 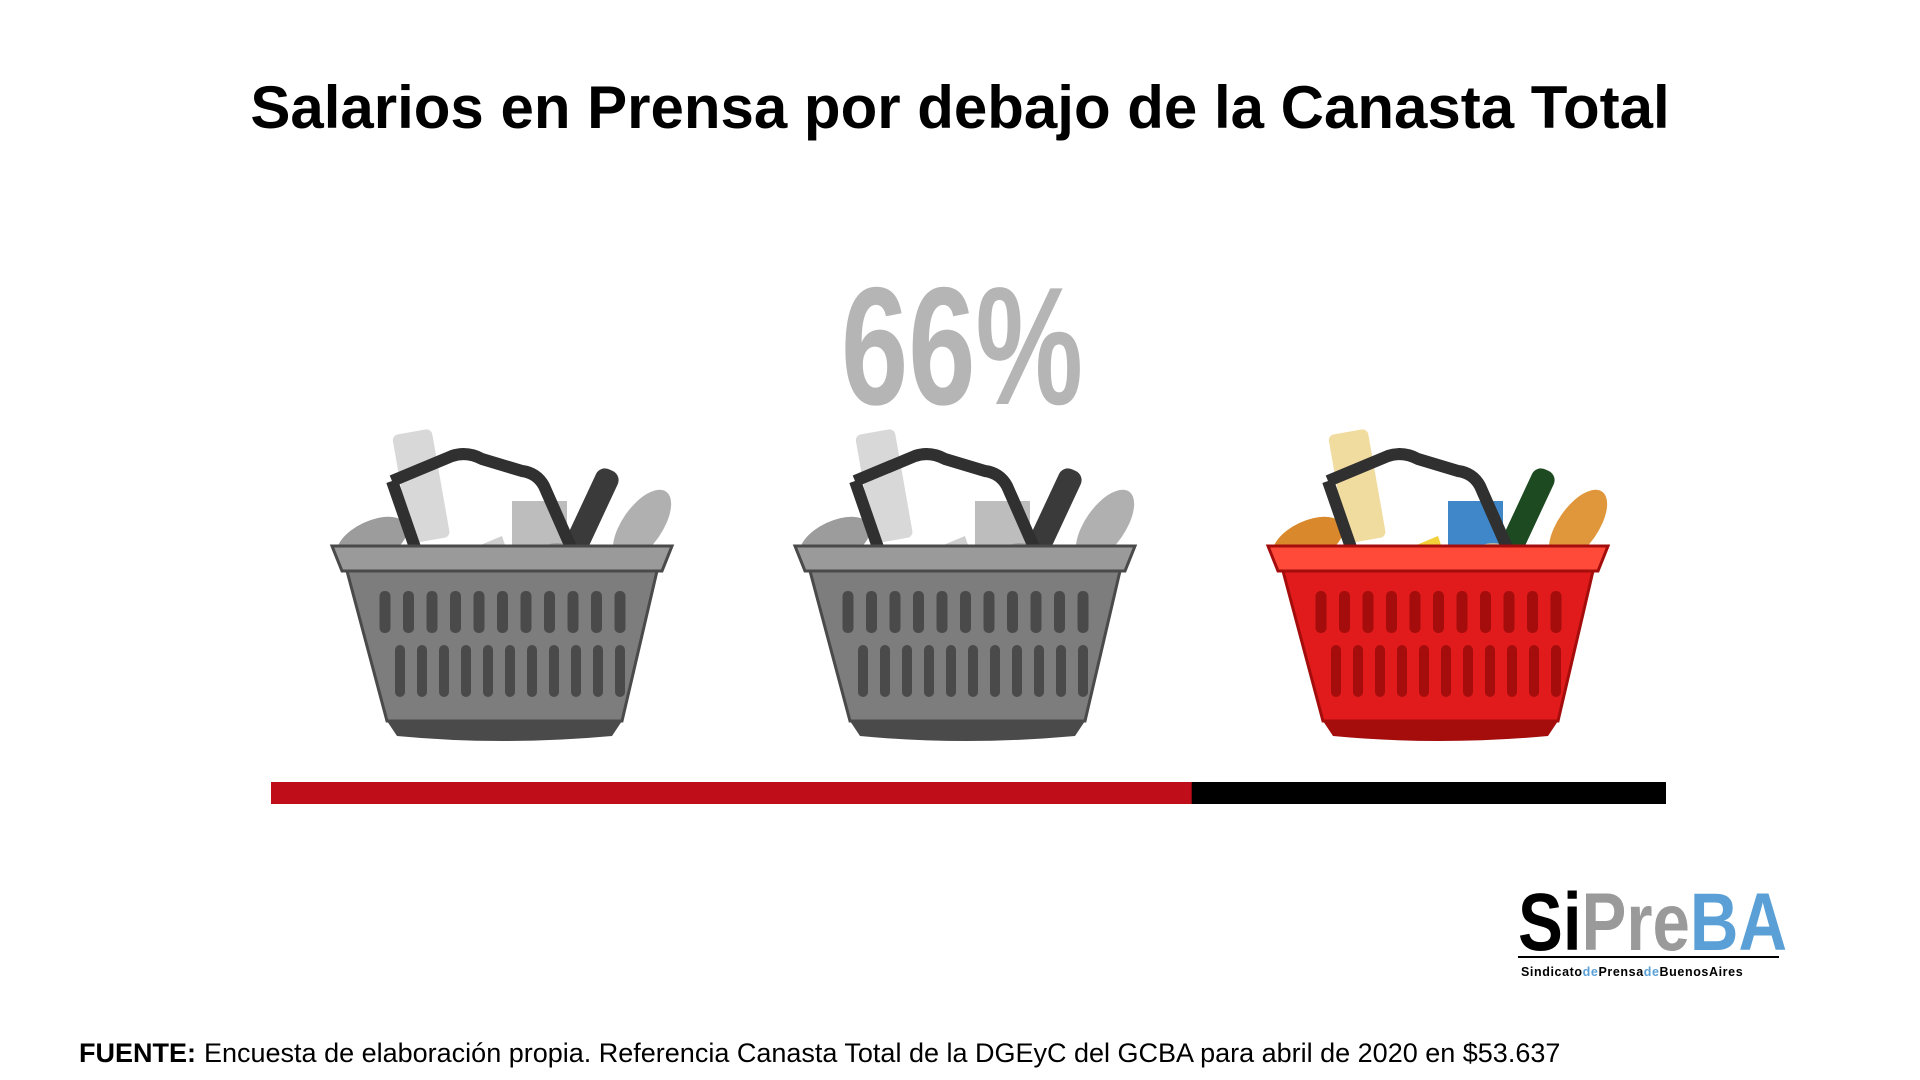 I want to click on logo-text: SiPreBA, so click(x=1652, y=922).